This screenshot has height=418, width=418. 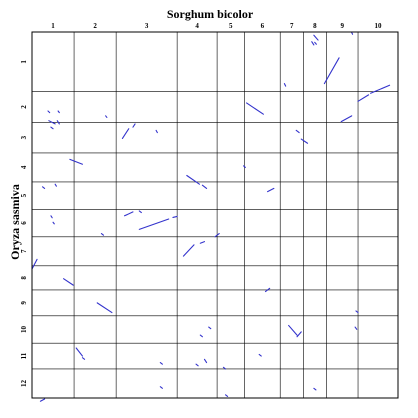 I want to click on y-tick-label: 6, so click(x=24, y=223).